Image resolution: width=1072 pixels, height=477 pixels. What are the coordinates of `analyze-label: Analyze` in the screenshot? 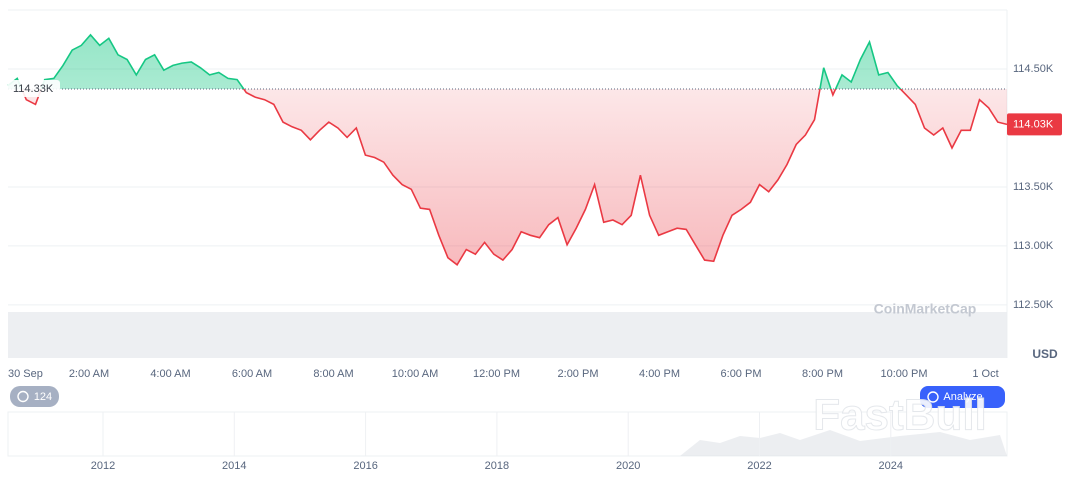 It's located at (962, 397).